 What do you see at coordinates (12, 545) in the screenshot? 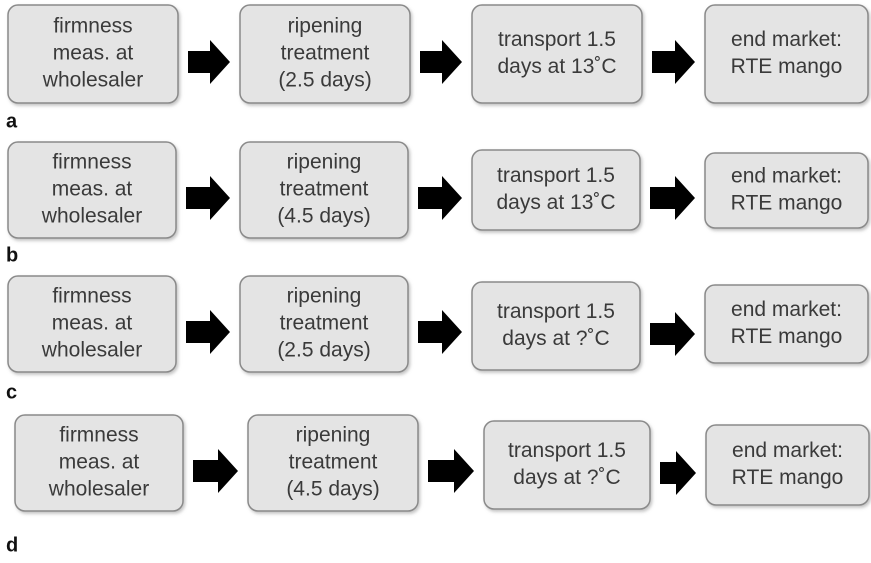
I see `row-label: d` at bounding box center [12, 545].